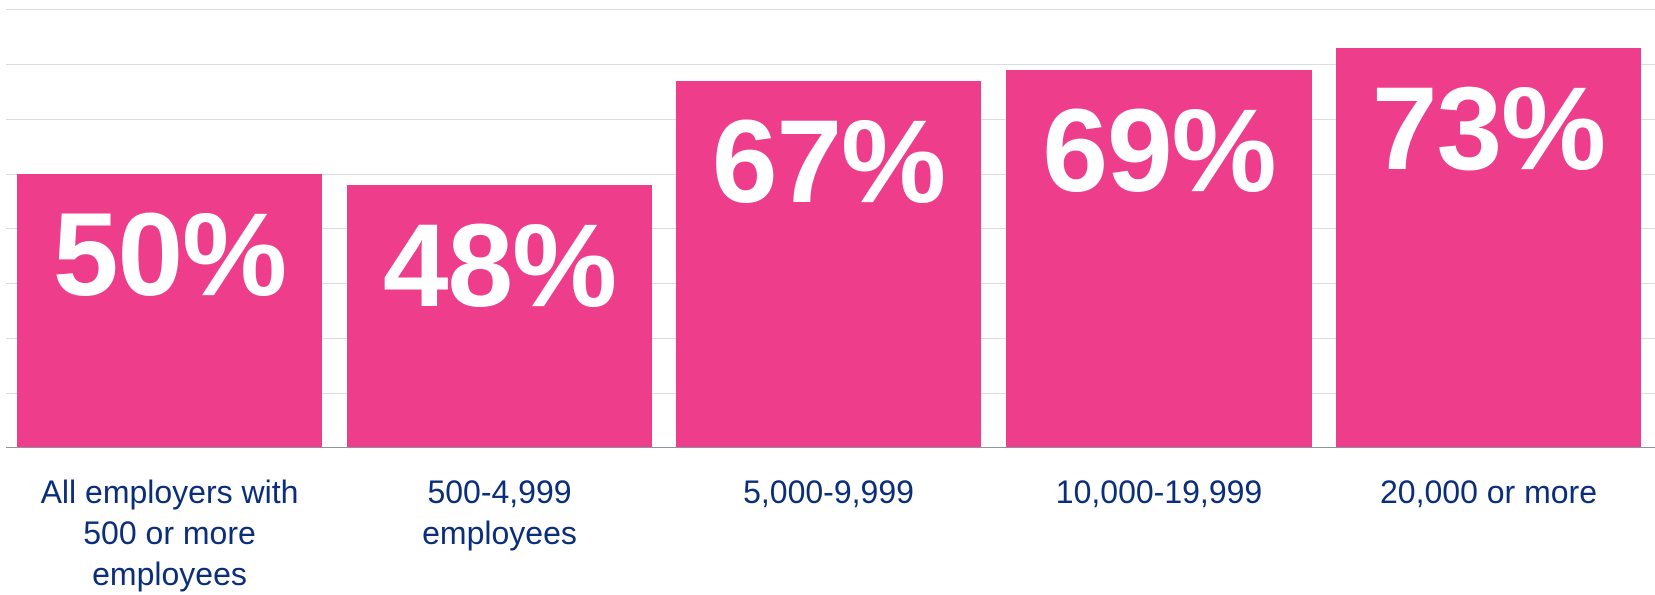  What do you see at coordinates (1488, 129) in the screenshot?
I see `value-label: 73%` at bounding box center [1488, 129].